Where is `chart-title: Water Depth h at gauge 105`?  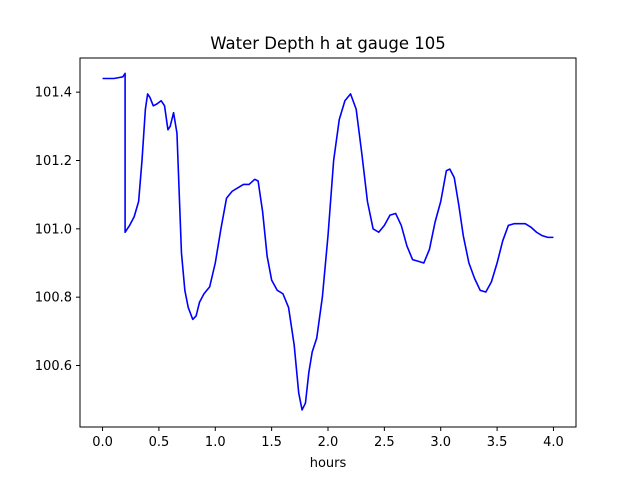
chart-title: Water Depth h at gauge 105 is located at coordinates (327, 43).